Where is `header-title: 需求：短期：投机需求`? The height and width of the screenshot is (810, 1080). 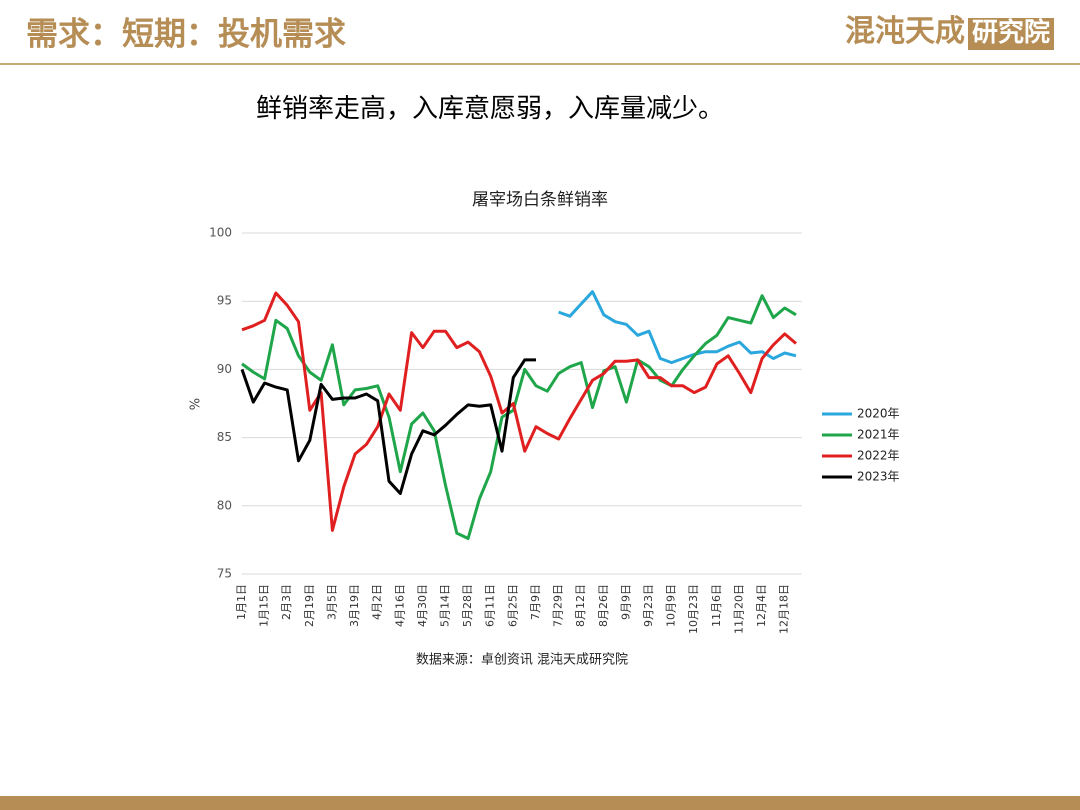 header-title: 需求：短期：投机需求 is located at coordinates (186, 33).